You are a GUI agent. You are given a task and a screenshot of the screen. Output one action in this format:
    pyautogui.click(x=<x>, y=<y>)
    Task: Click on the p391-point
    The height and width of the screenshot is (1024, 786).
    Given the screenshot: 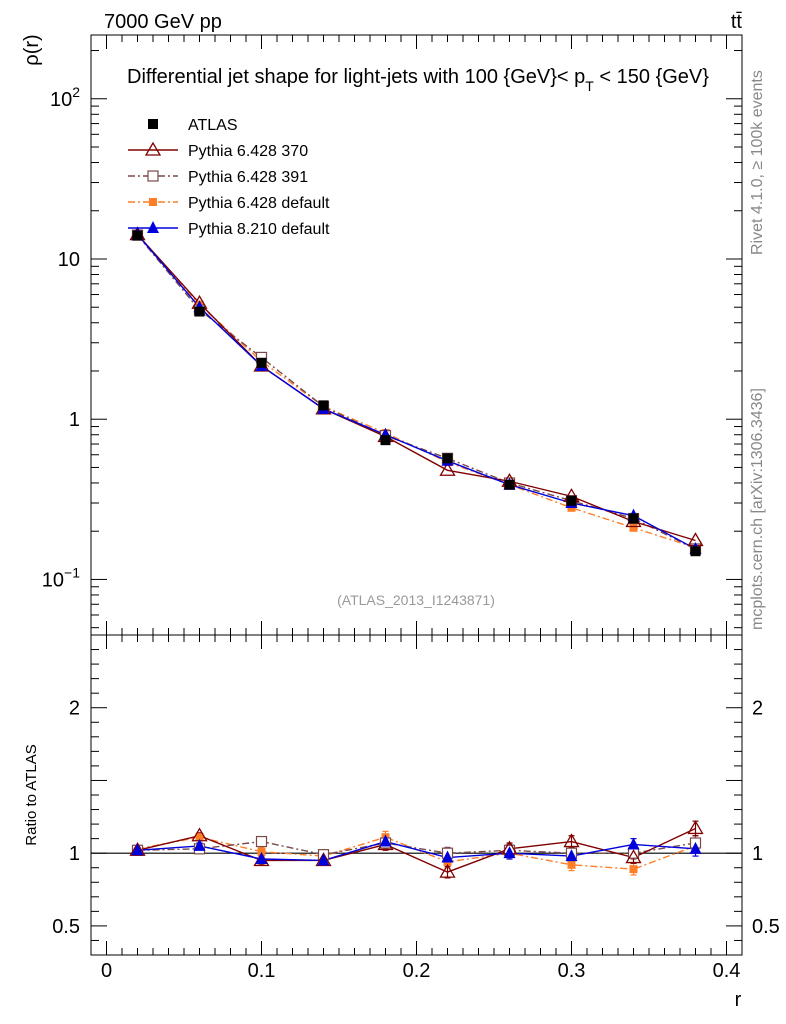 What is the action you would take?
    pyautogui.click(x=261, y=841)
    